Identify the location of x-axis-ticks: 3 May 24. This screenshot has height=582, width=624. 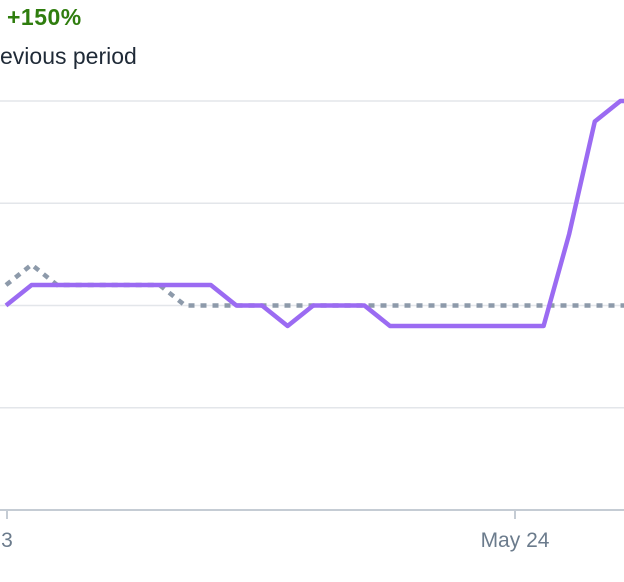
(275, 531).